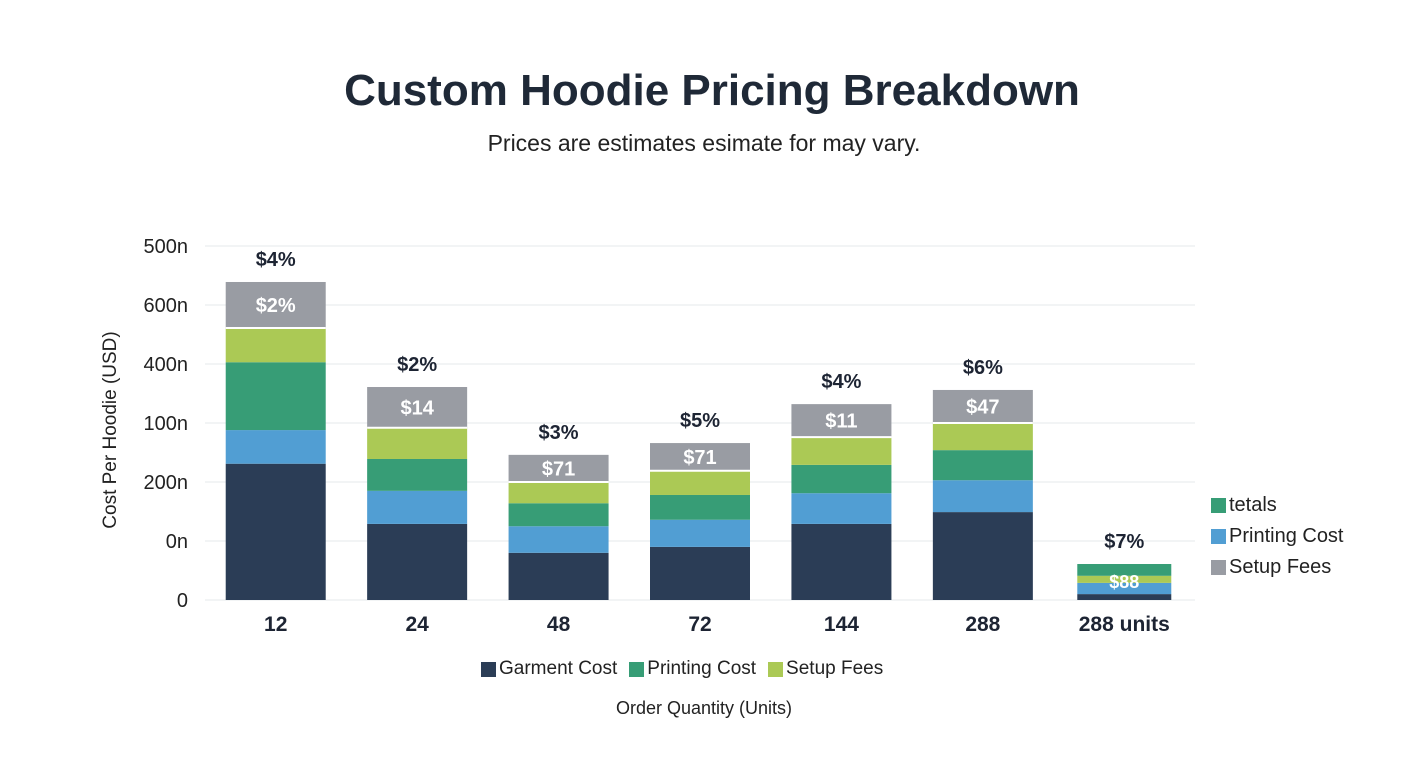 Image resolution: width=1408 pixels, height=768 pixels. What do you see at coordinates (699, 624) in the screenshot?
I see `x-tick-label: 72` at bounding box center [699, 624].